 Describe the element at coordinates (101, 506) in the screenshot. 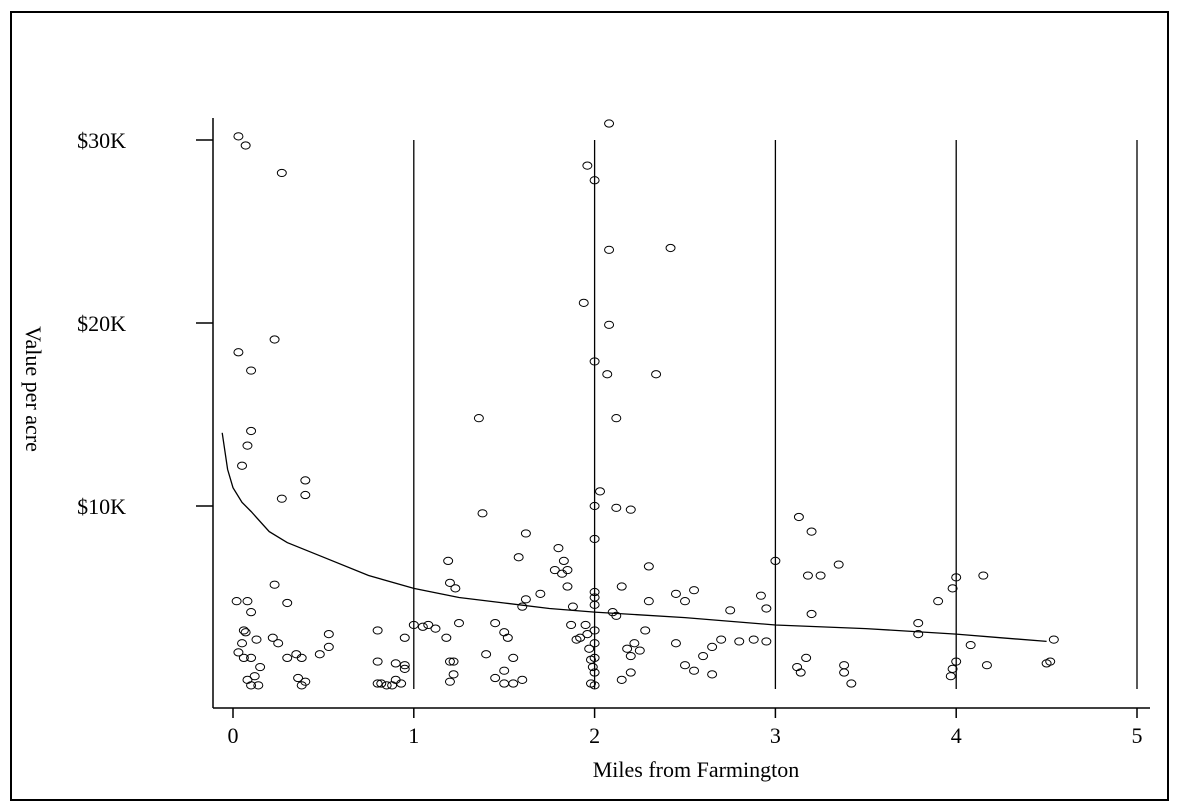

I see `y-tick-label: $10K` at that location.